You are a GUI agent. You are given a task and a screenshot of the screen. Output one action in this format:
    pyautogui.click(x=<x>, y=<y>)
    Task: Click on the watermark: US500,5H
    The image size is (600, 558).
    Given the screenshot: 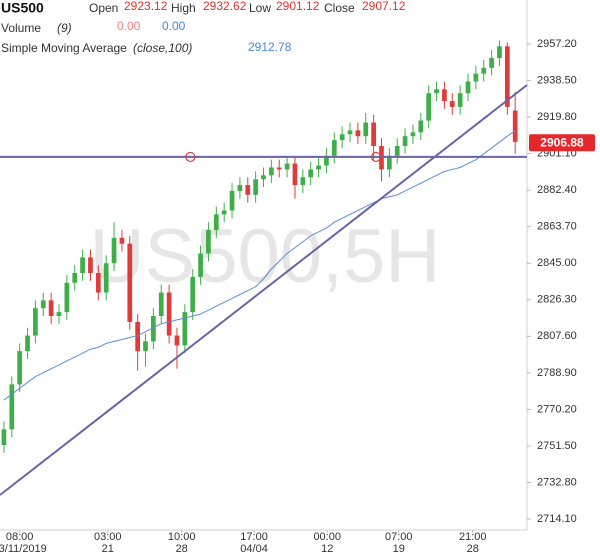 What is the action you would take?
    pyautogui.click(x=265, y=256)
    